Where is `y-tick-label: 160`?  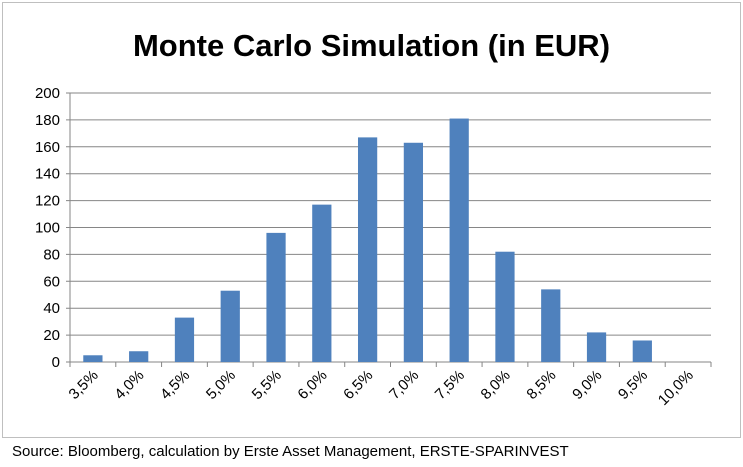
y-tick-label: 160 is located at coordinates (47, 147).